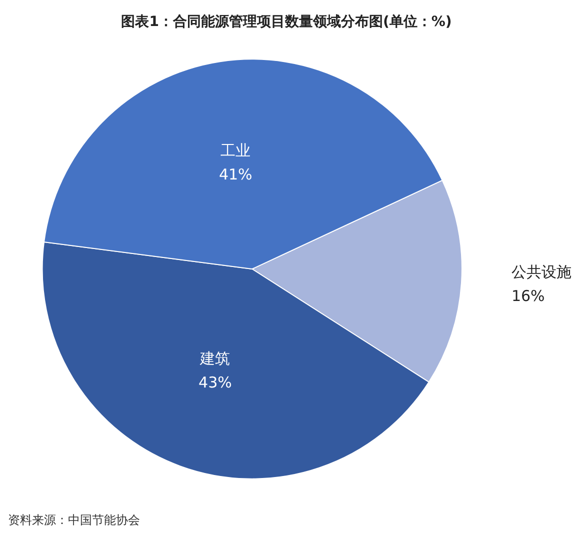  Describe the element at coordinates (215, 382) in the screenshot. I see `data-label: 43%` at that location.